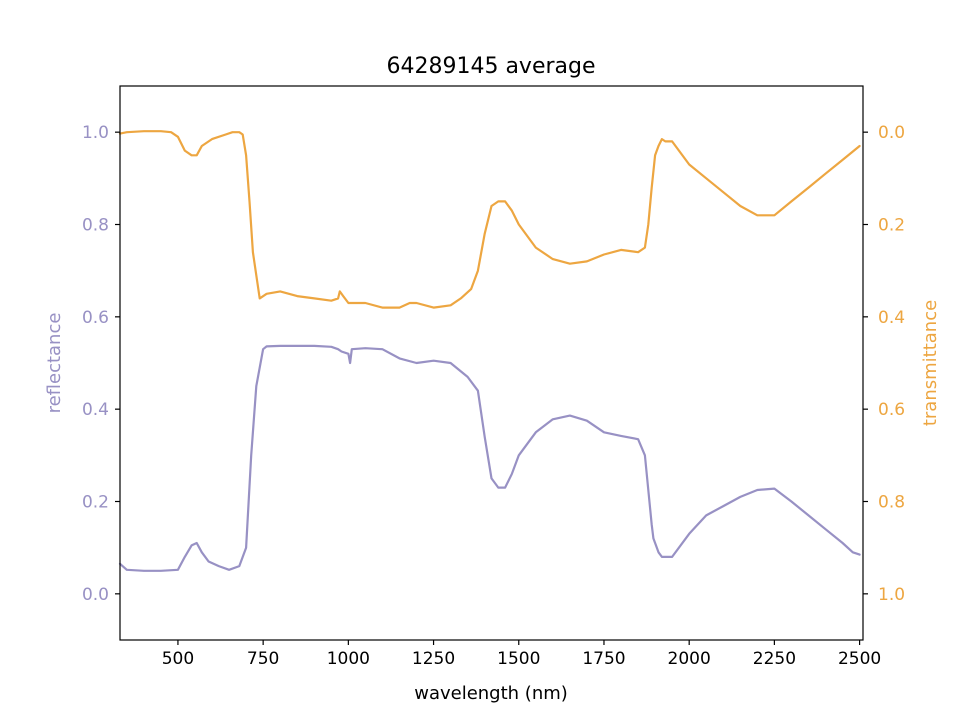  I want to click on right-tick-label: 0.2, so click(891, 226).